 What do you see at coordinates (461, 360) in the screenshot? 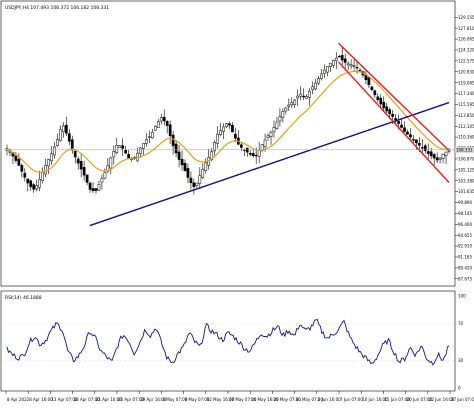
I see `rsi-tick-label: 30` at bounding box center [461, 360].